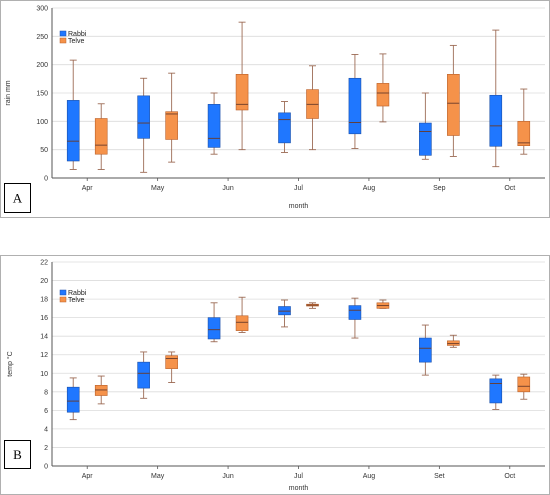  I want to click on y-tick-label: 50, so click(44, 150).